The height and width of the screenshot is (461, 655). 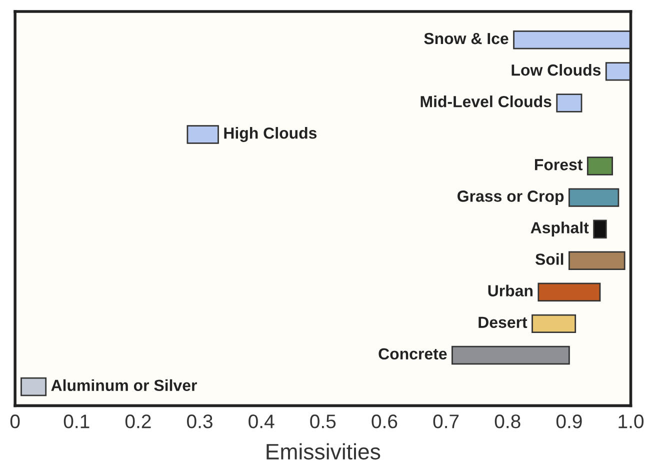 What do you see at coordinates (323, 451) in the screenshot?
I see `x-axis-title: Emissivities` at bounding box center [323, 451].